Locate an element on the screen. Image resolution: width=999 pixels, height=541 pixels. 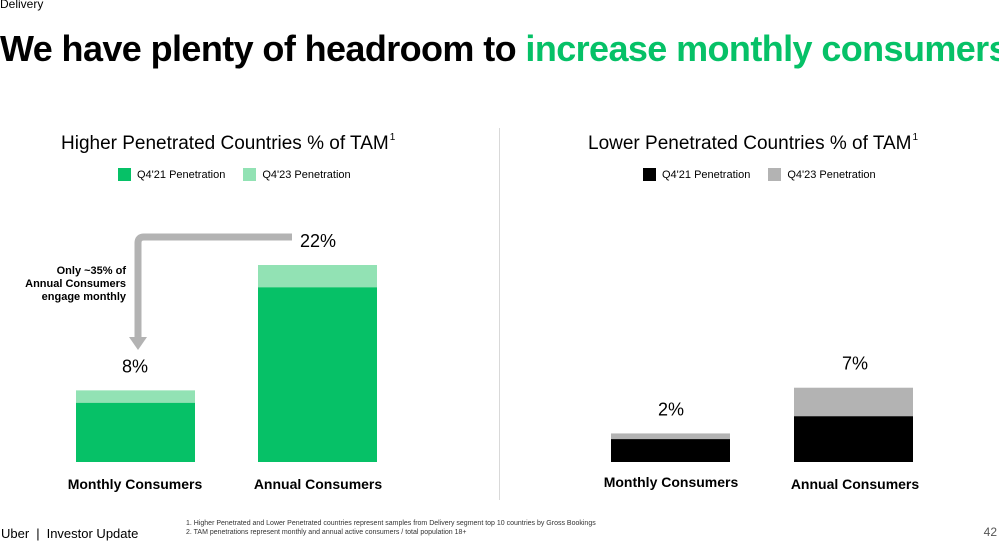
callout-arrow is located at coordinates (213, 286).